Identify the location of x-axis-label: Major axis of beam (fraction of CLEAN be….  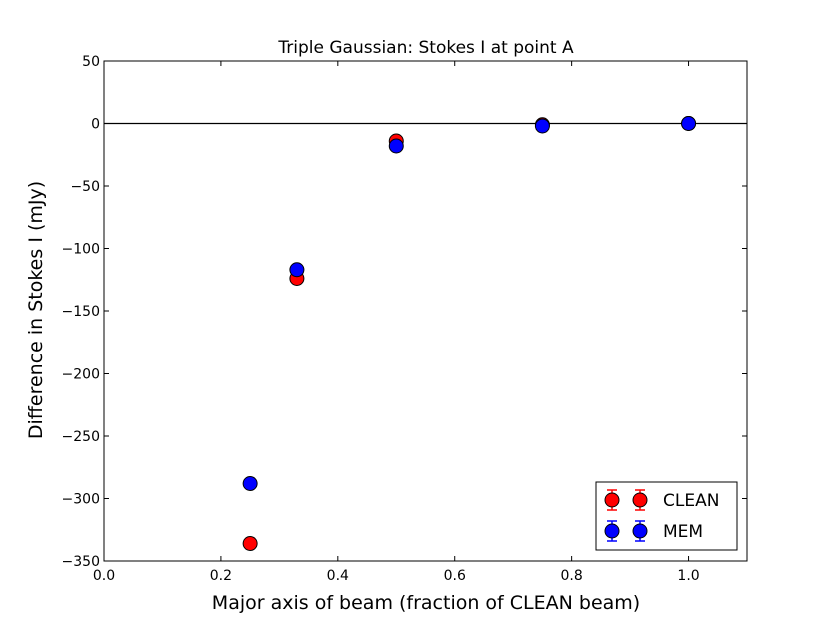
(426, 603).